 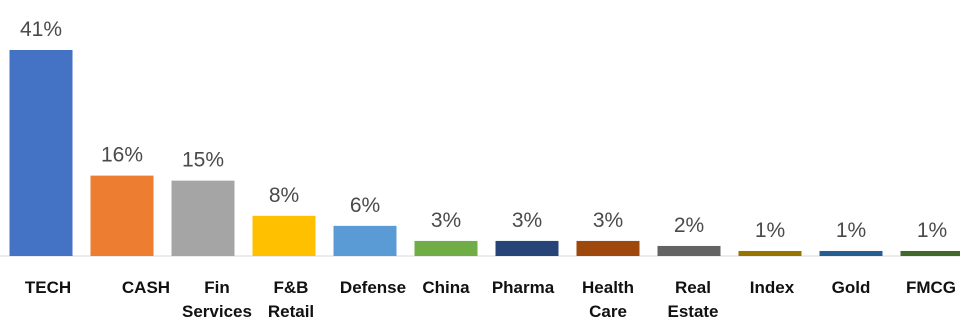 I want to click on category-label-line: FMCG, so click(x=931, y=287).